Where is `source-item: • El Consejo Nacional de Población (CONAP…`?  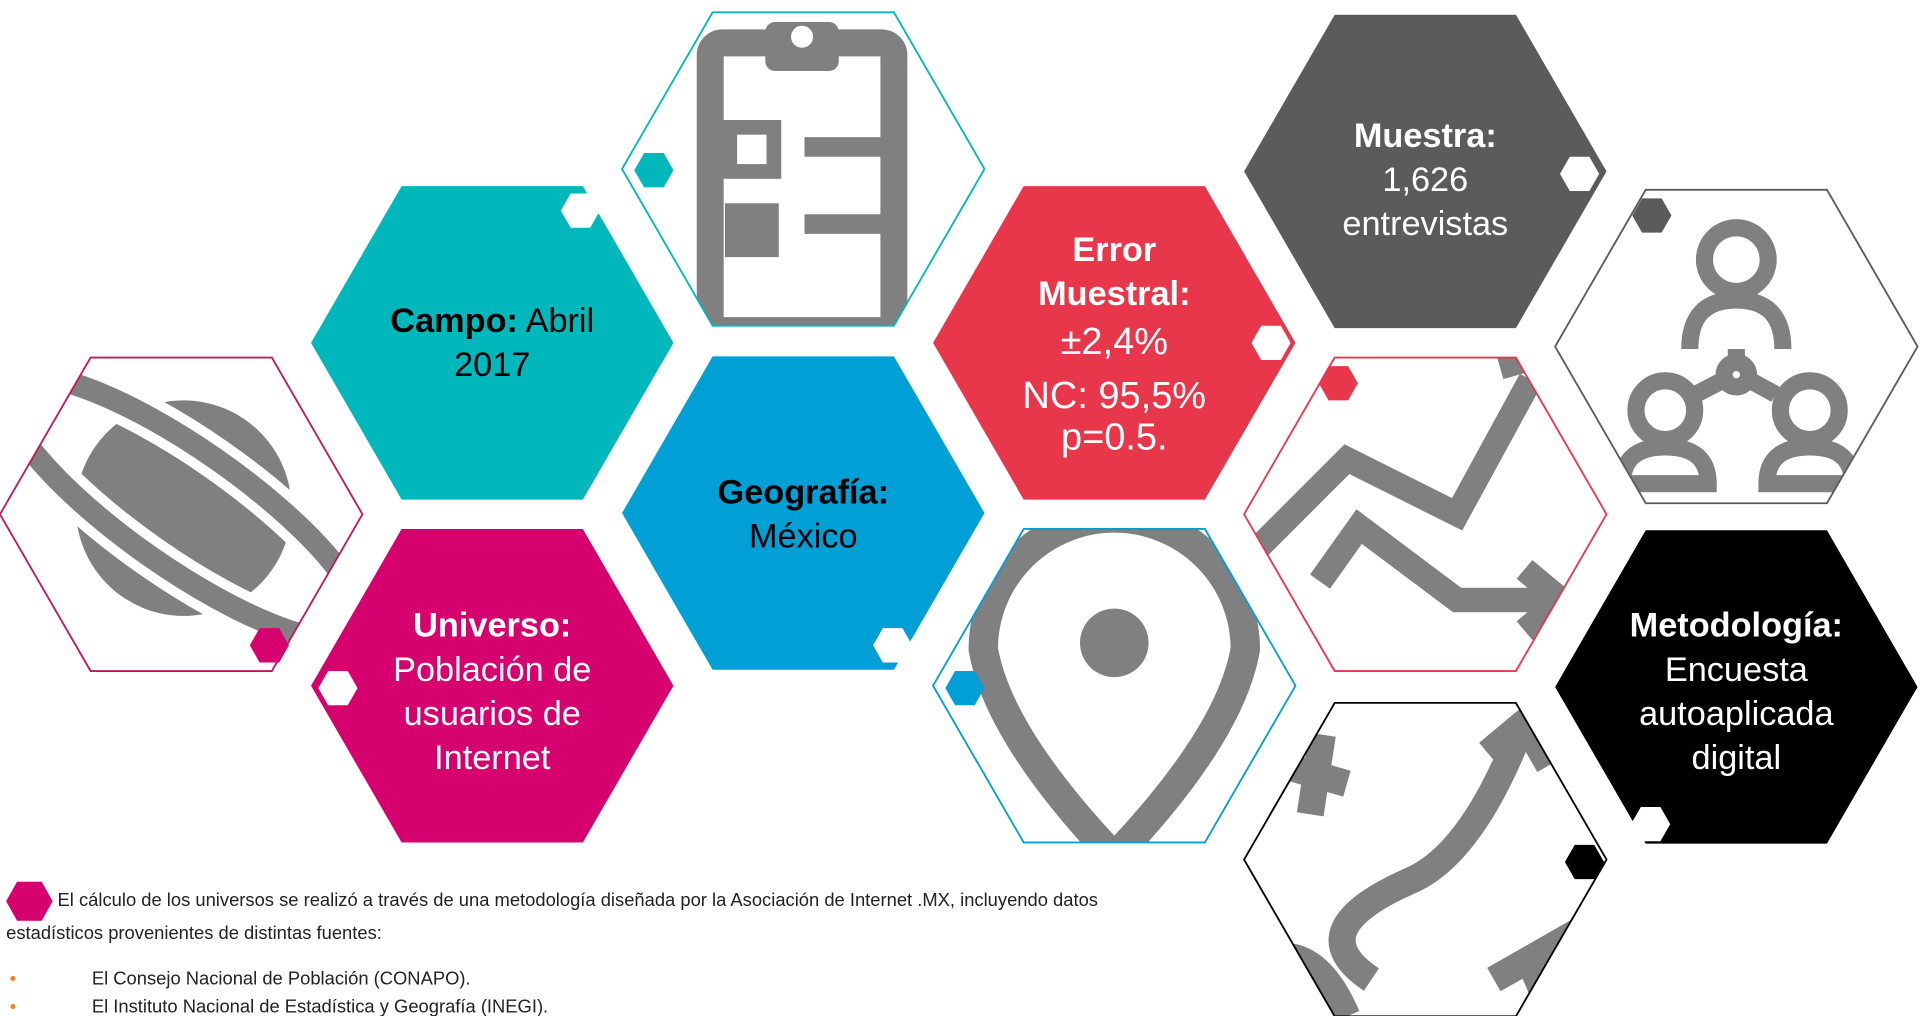
source-item: • El Consejo Nacional de Población (CONAP… is located at coordinates (240, 979).